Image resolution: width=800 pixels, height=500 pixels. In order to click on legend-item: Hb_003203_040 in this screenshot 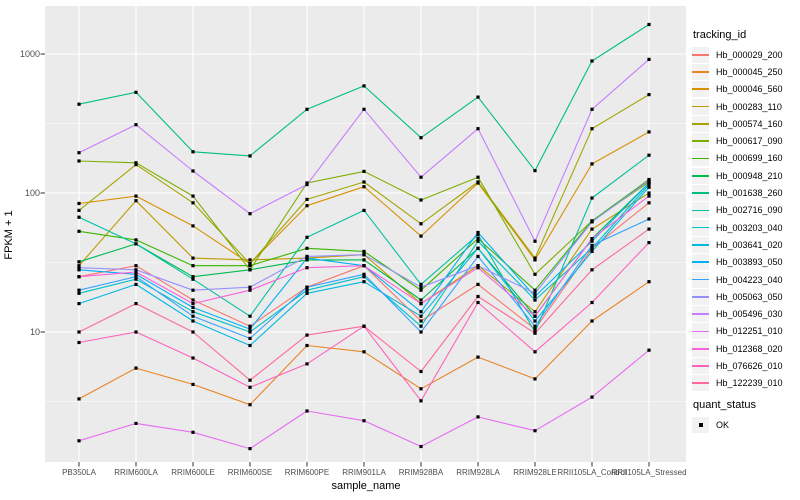, I will do `click(737, 227)`.